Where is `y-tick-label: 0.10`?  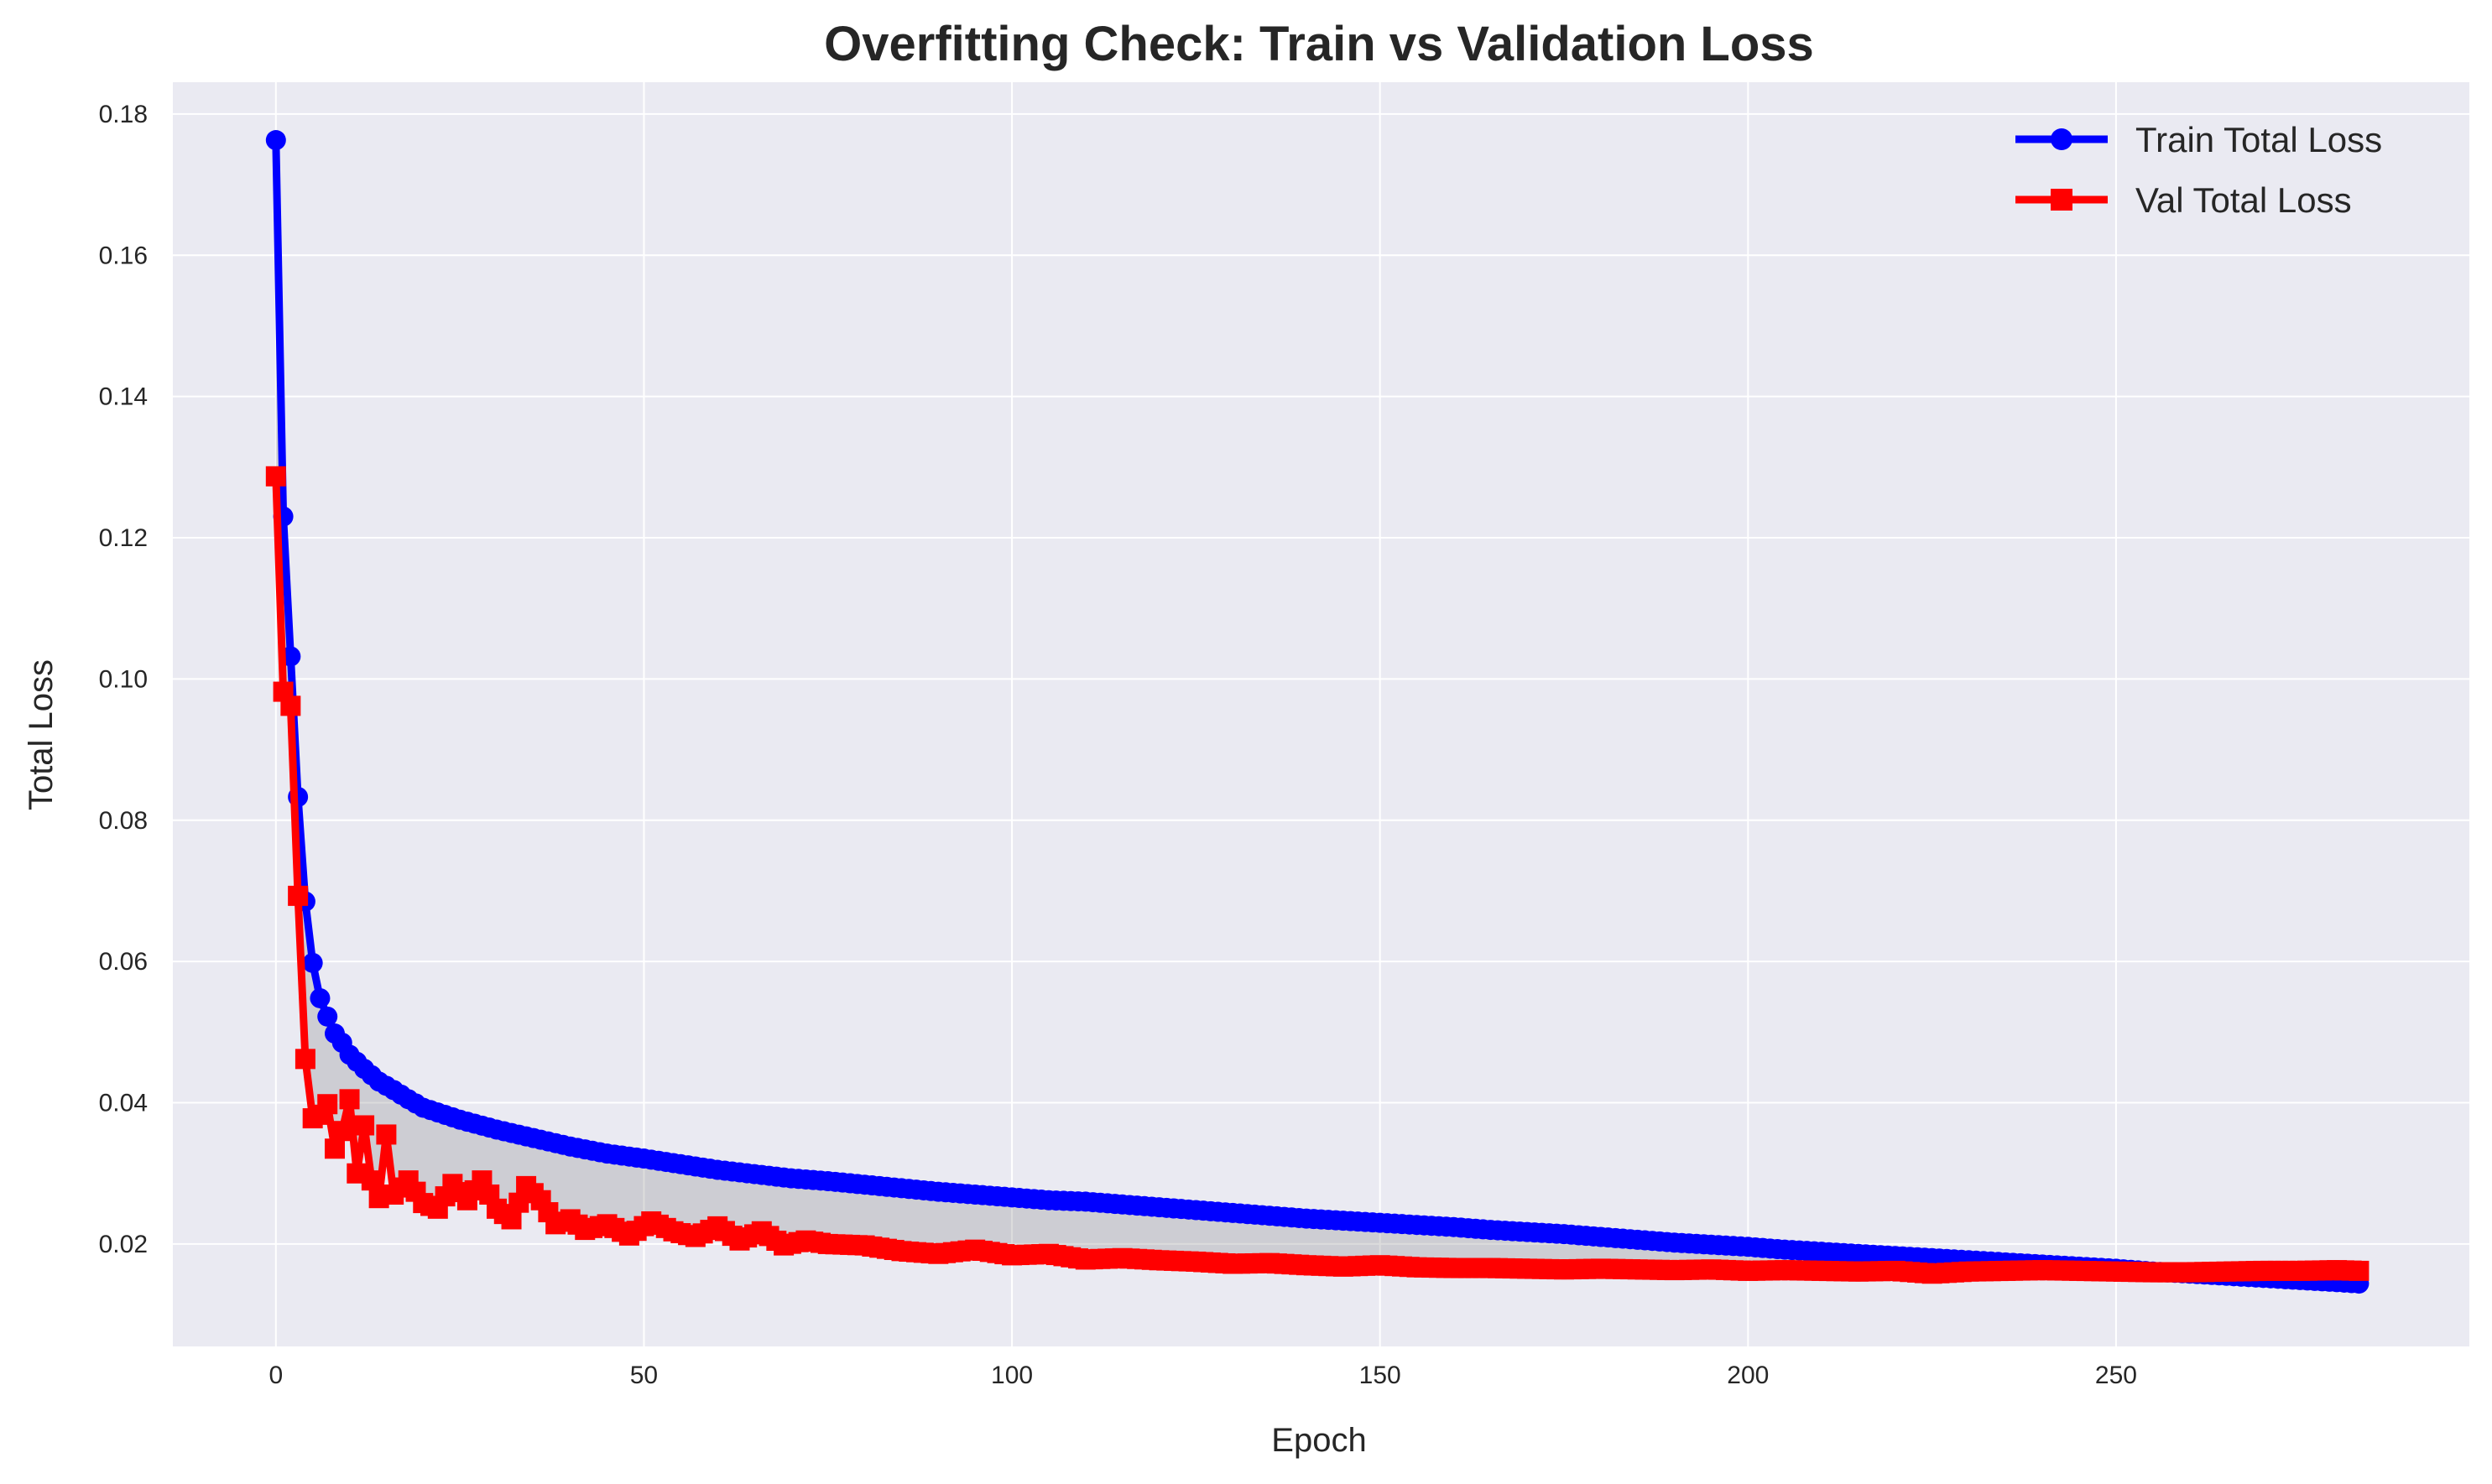
y-tick-label: 0.10 is located at coordinates (123, 679).